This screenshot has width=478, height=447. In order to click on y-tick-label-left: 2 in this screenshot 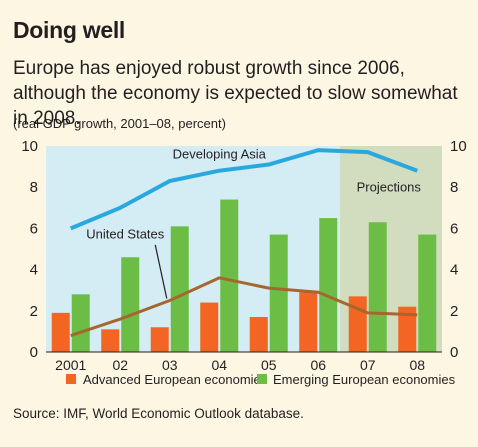, I will do `click(34, 311)`.